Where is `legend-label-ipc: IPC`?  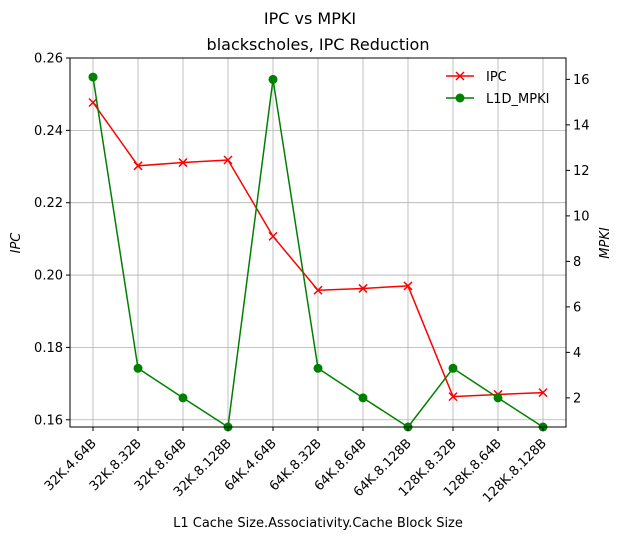 legend-label-ipc: IPC is located at coordinates (496, 77).